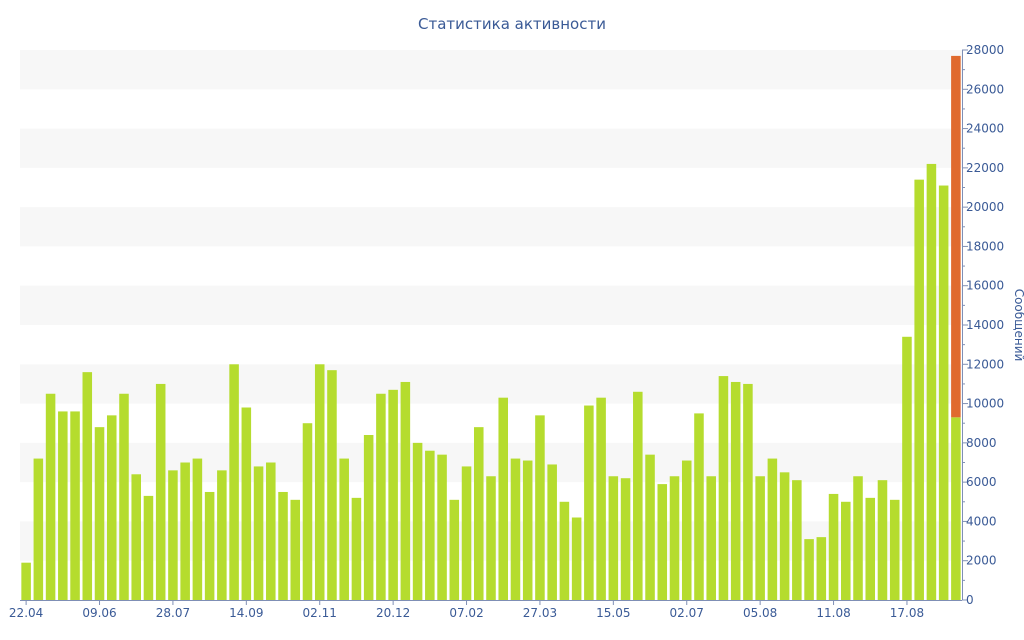 This screenshot has width=1024, height=640. I want to click on x-tick-label: 09.06, so click(99, 613).